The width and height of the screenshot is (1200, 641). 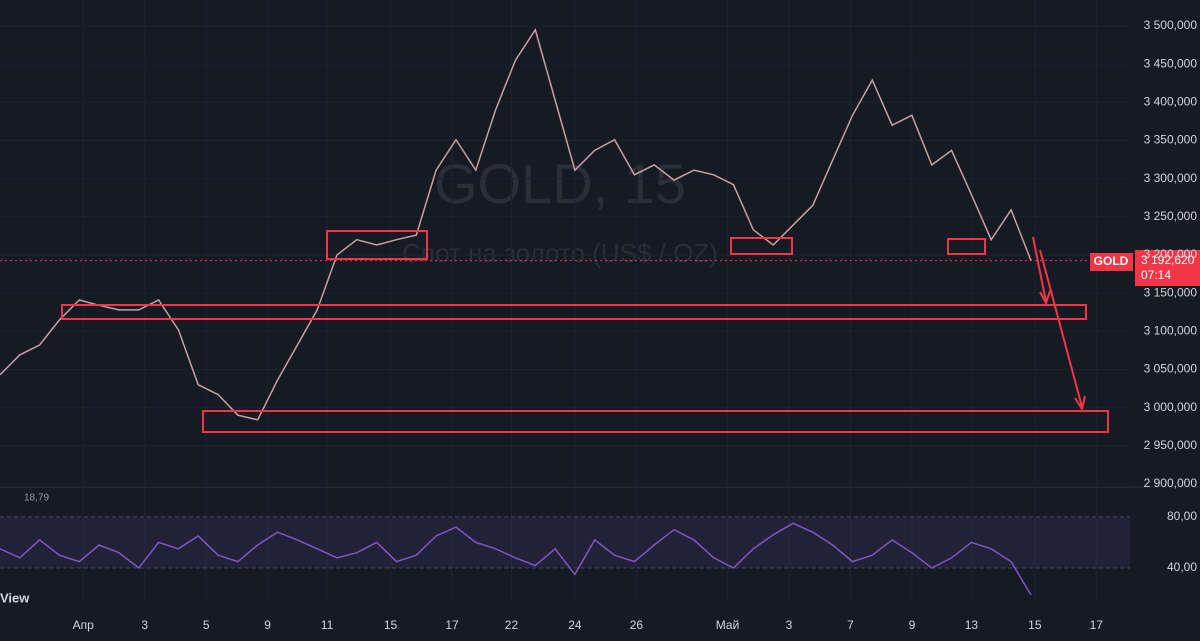 I want to click on watermark-symbol: GOLD, 15, so click(x=560, y=183).